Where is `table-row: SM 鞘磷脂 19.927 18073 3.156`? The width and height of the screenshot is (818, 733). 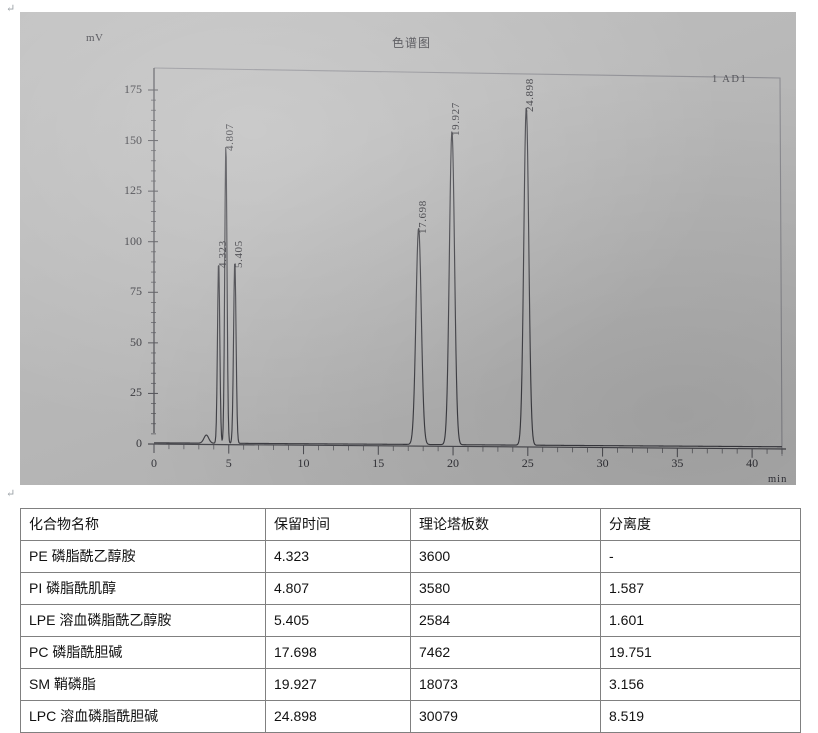 table-row: SM 鞘磷脂 19.927 18073 3.156 is located at coordinates (410, 684).